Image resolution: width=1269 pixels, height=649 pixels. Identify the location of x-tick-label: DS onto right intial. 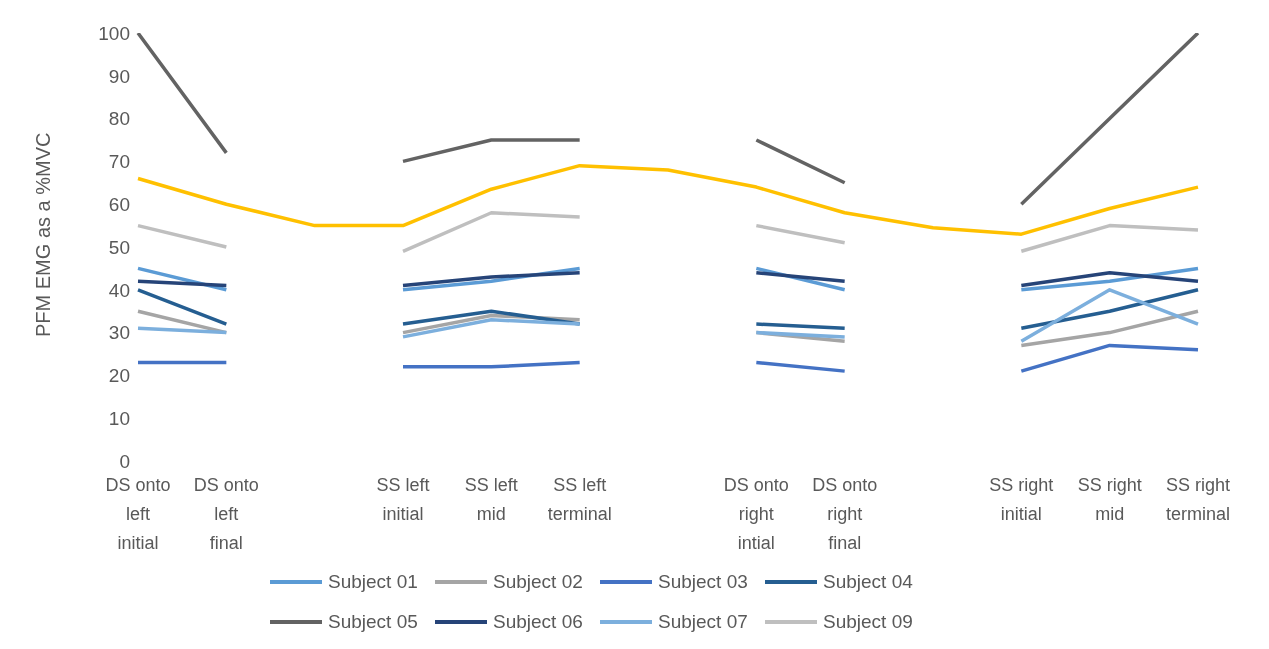
(756, 514).